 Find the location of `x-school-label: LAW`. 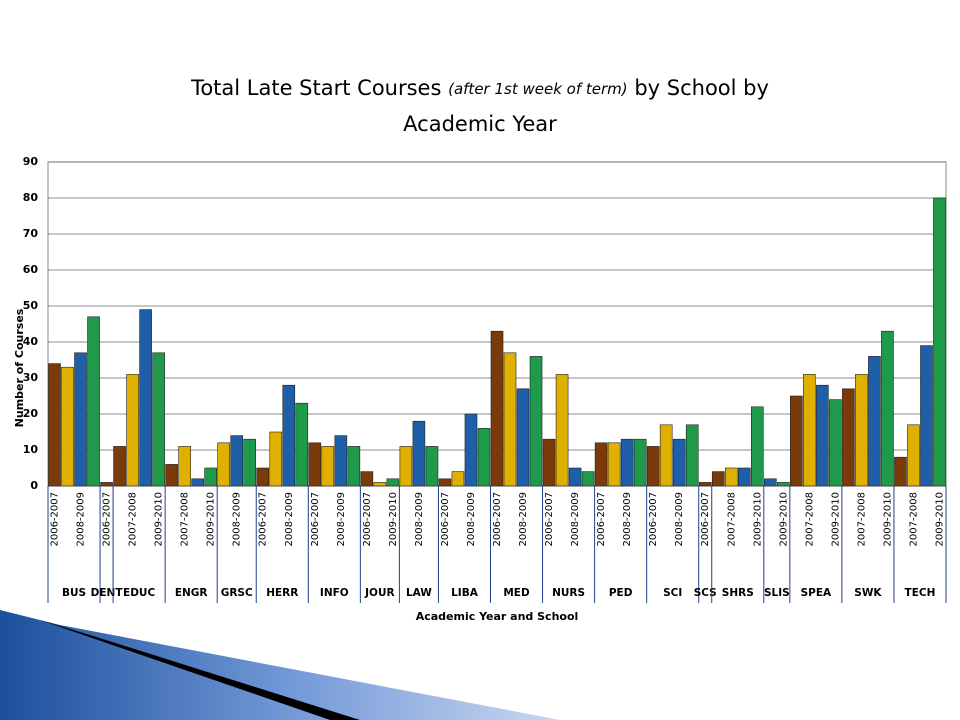

x-school-label: LAW is located at coordinates (419, 593).